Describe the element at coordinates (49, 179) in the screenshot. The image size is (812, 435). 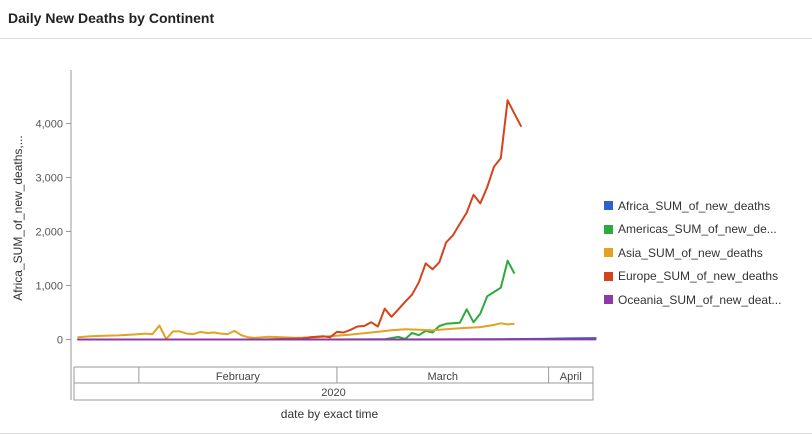
I see `y-tick-label: 3,000` at that location.